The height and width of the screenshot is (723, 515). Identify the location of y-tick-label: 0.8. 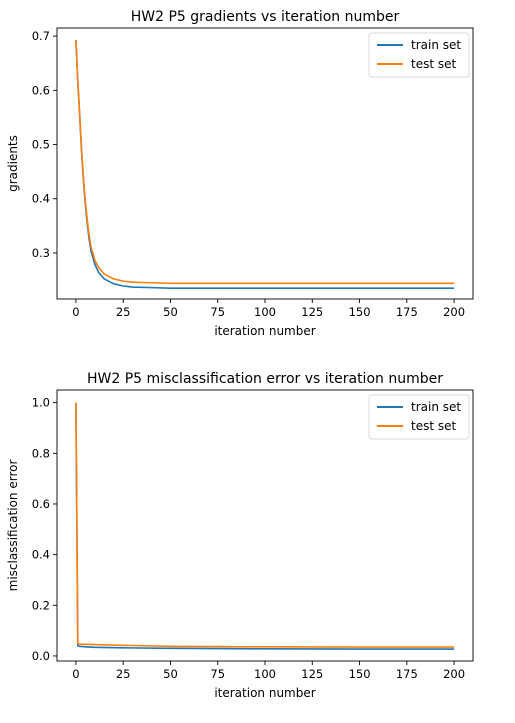
(41, 453).